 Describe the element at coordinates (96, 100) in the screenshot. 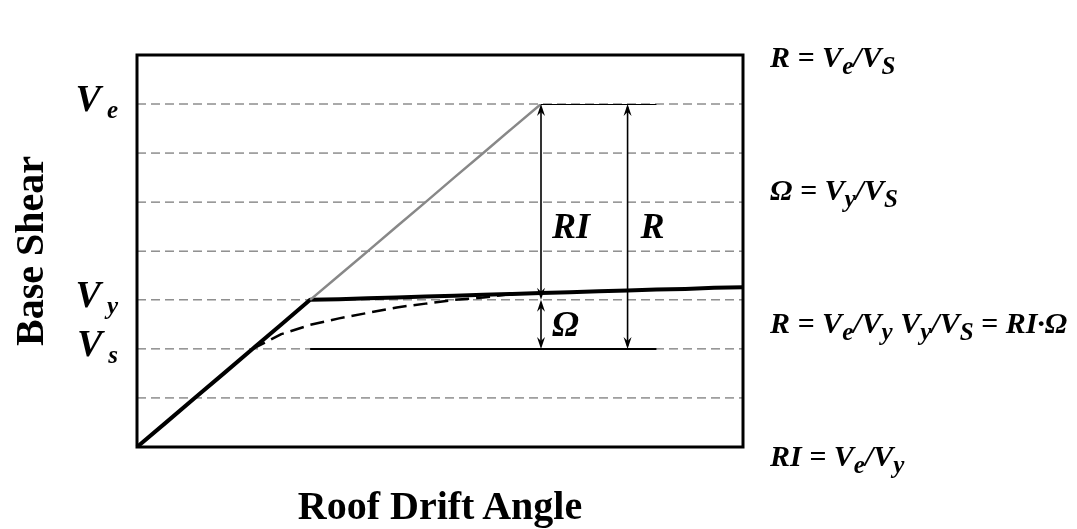

I see `ref-line-label: V$_{e}$` at that location.